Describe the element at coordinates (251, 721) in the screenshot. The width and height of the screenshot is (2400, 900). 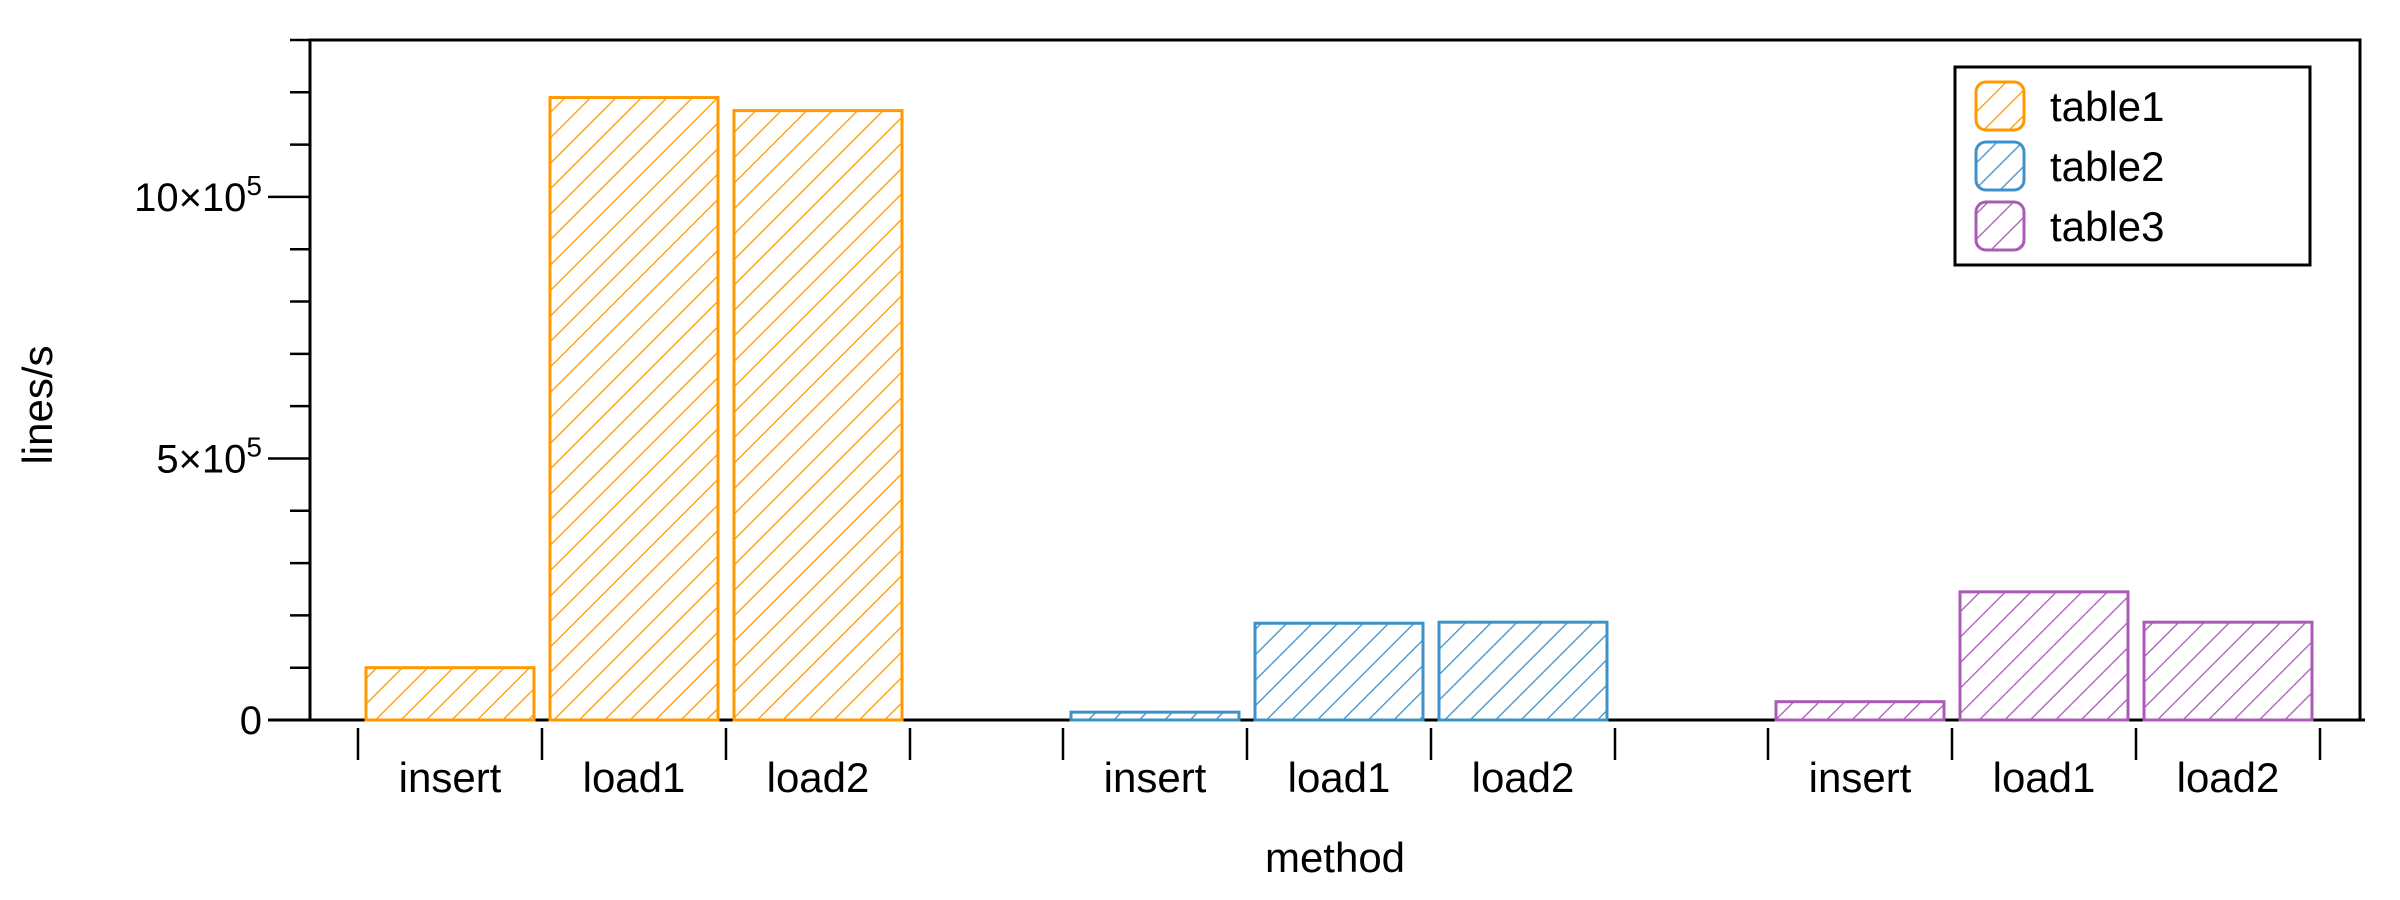
I see `y-tick-label: 0` at that location.